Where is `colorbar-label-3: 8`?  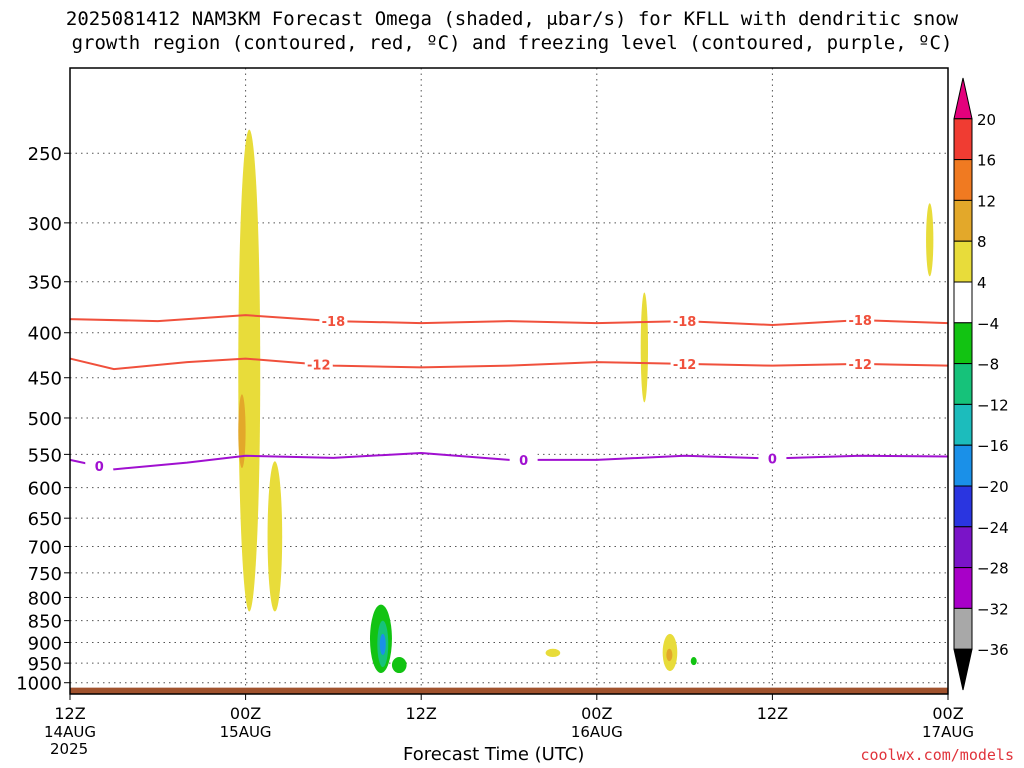
colorbar-label-3: 8 is located at coordinates (982, 242).